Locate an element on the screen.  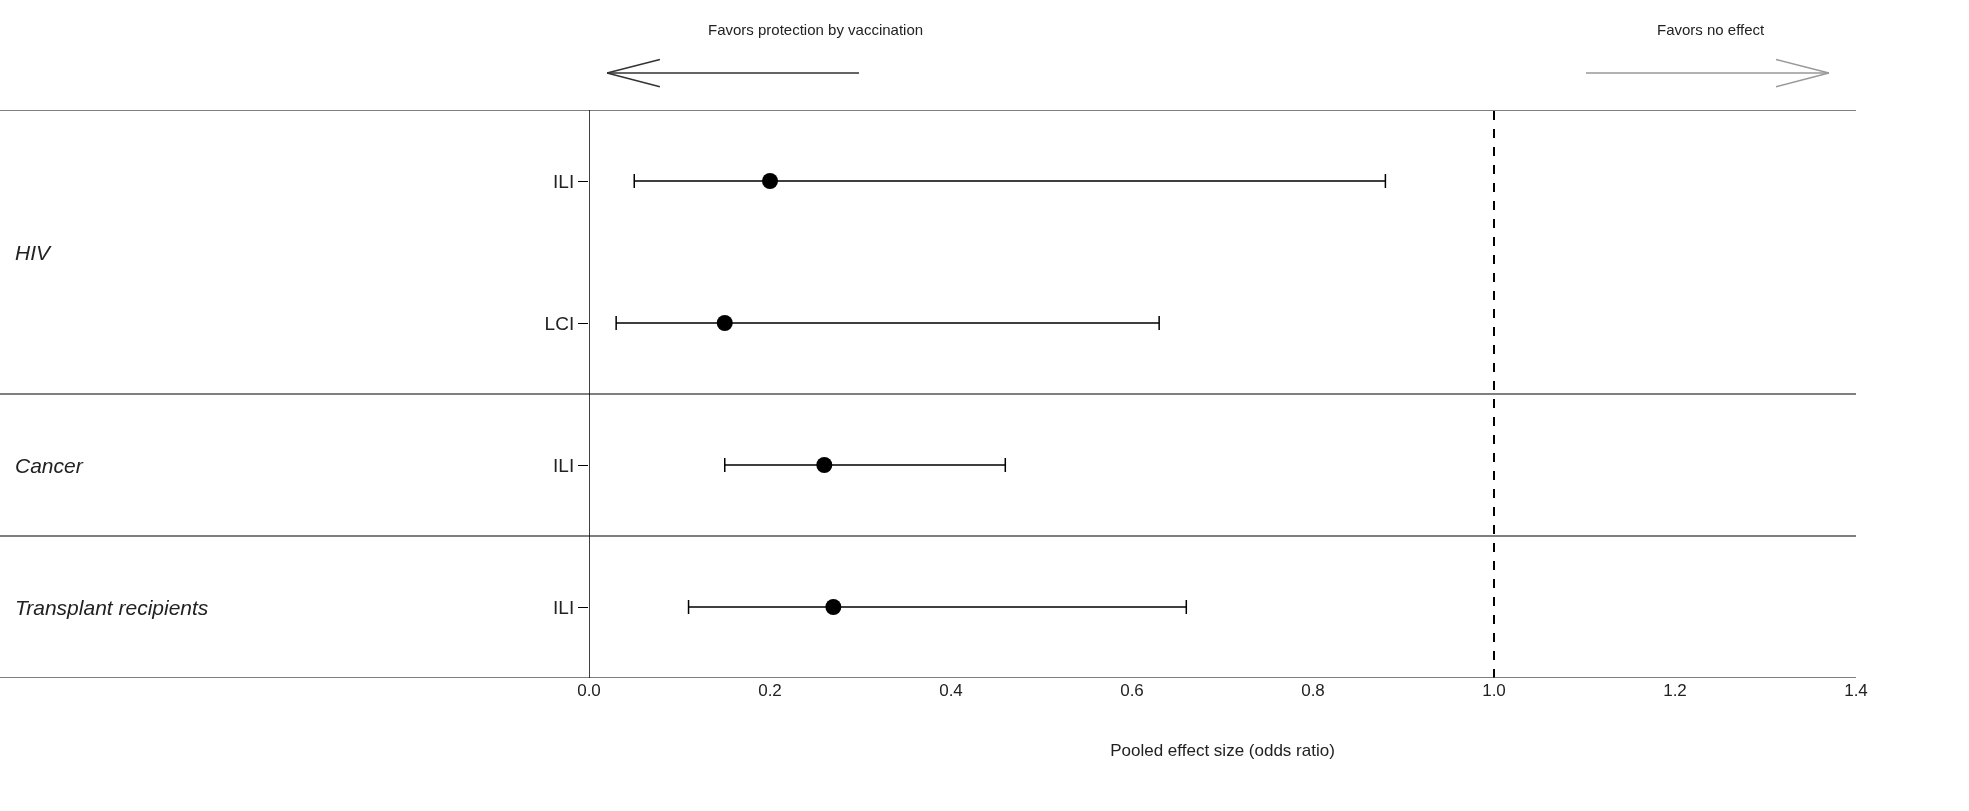
x-tick-label: 0.0 is located at coordinates (589, 690).